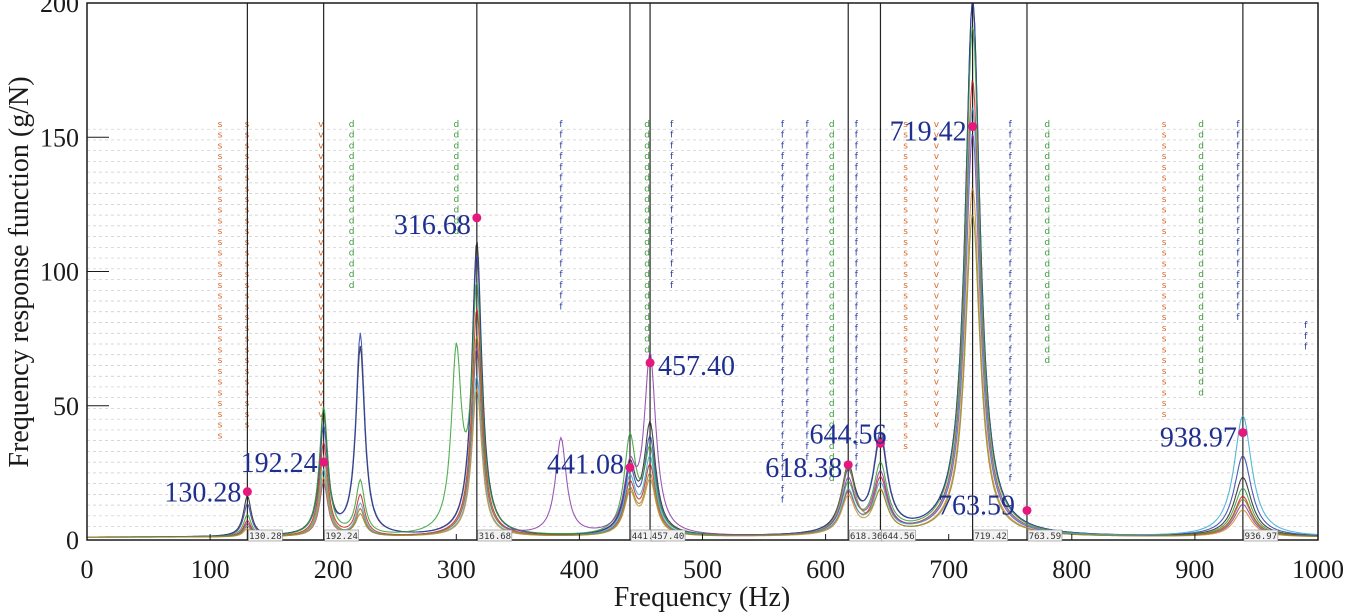  What do you see at coordinates (456, 569) in the screenshot?
I see `x-tick-label: 300` at bounding box center [456, 569].